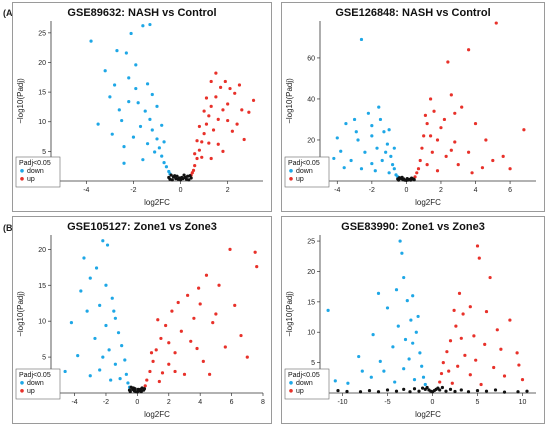 The height and width of the screenshot is (429, 550). What do you see at coordinates (157, 202) in the screenshot?
I see `x-axis-label: log2FC` at bounding box center [157, 202].